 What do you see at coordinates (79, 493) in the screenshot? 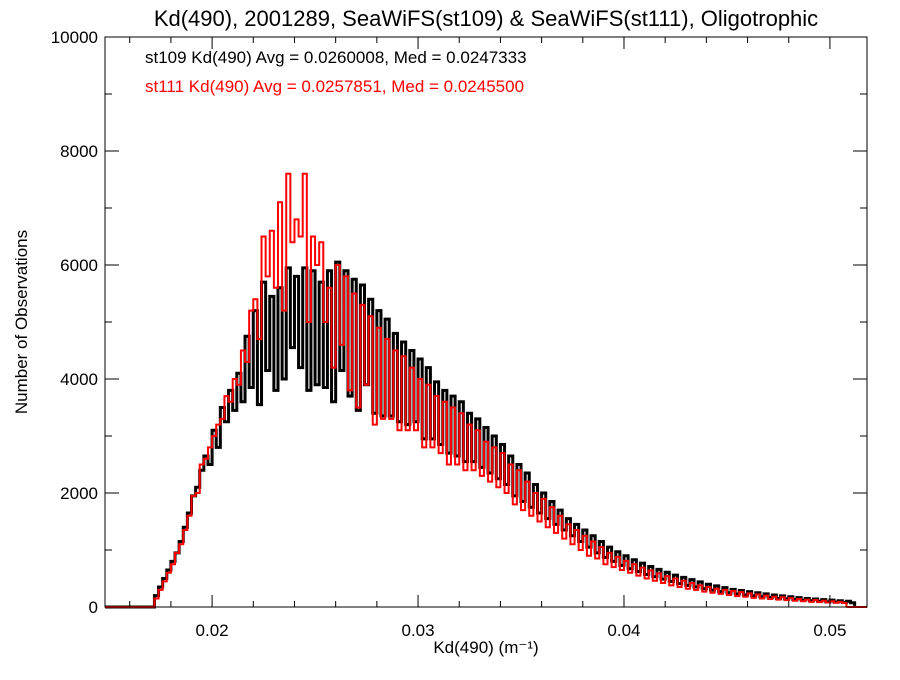
I see `y-tick-label: 2000` at bounding box center [79, 493].